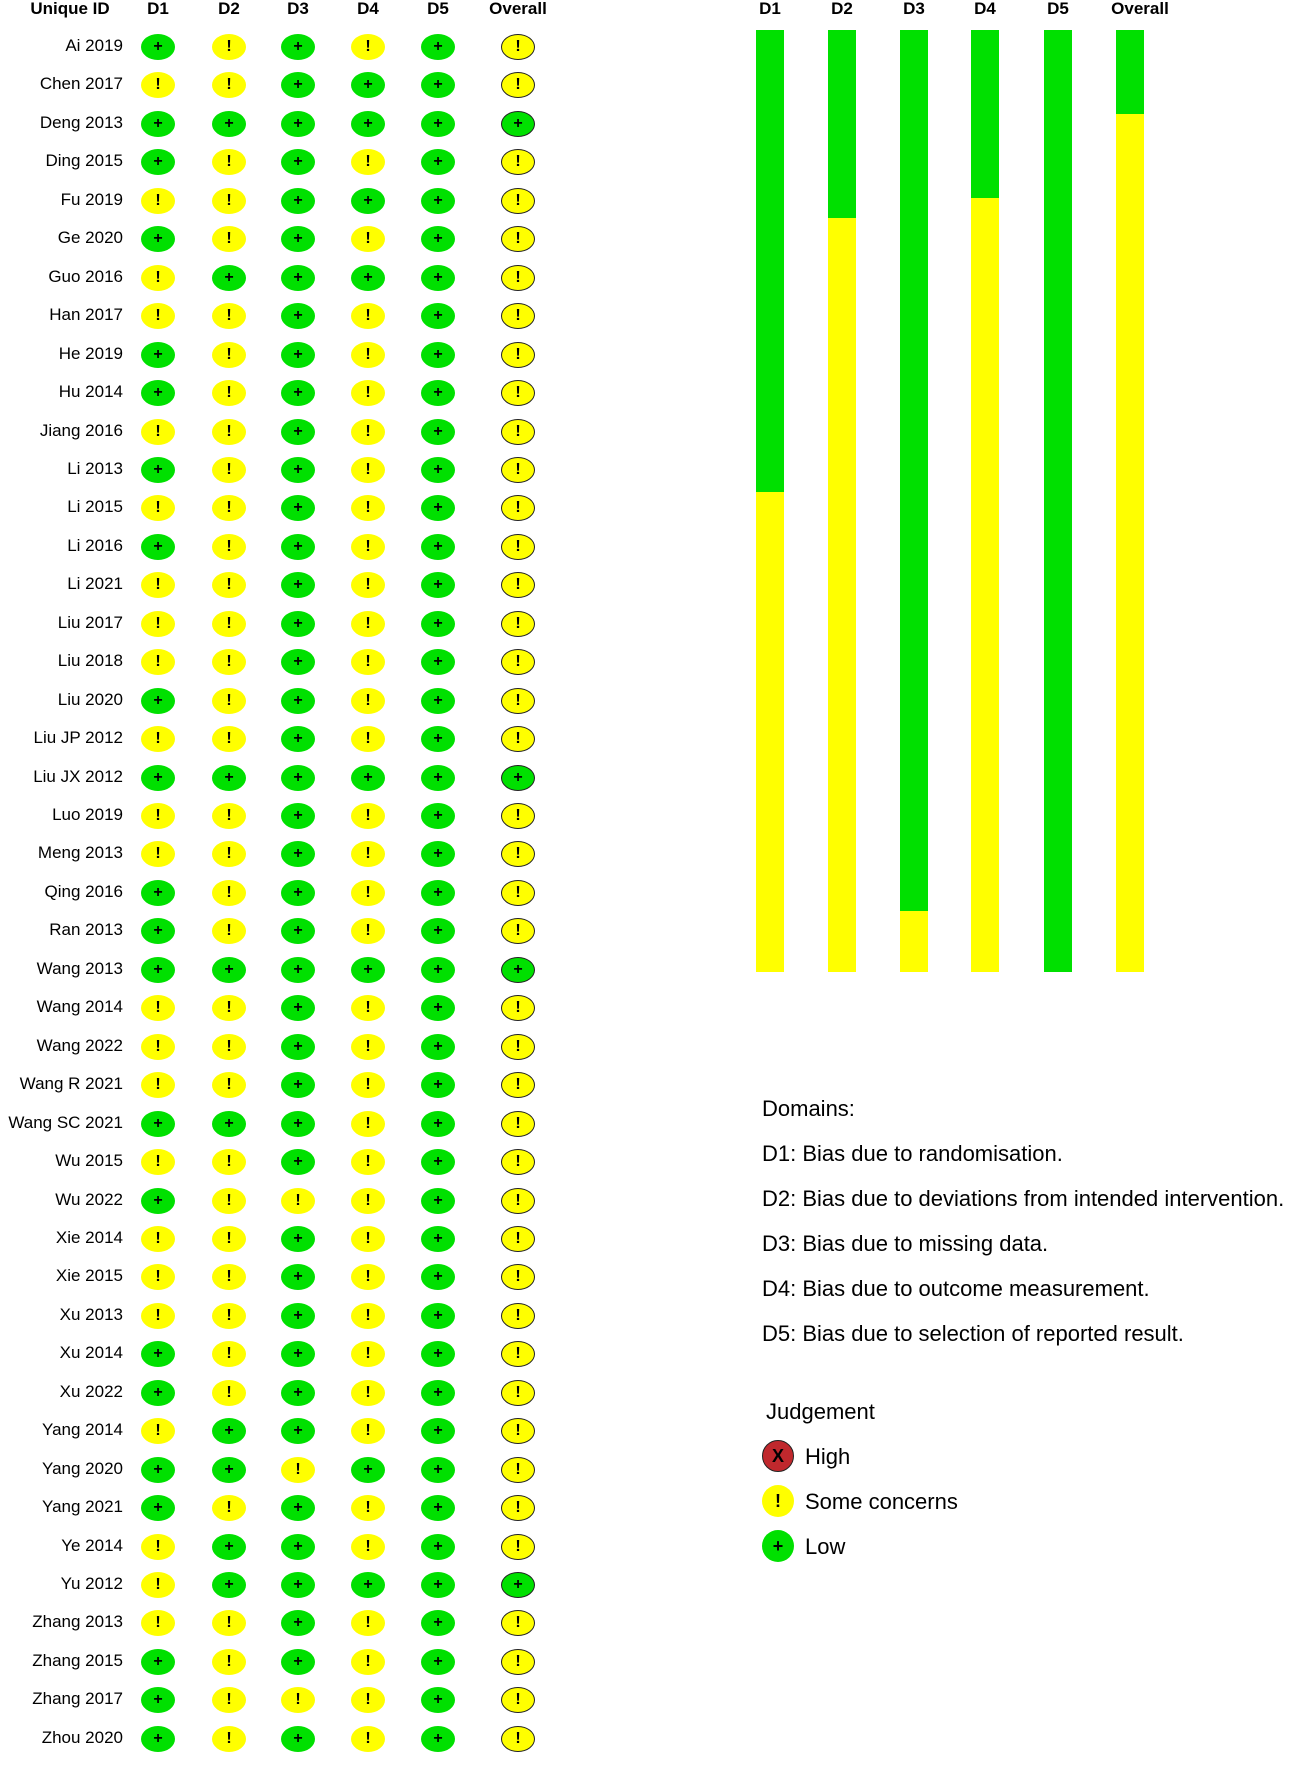 This screenshot has width=1314, height=1766. Describe the element at coordinates (777, 1455) in the screenshot. I see `high-judgement-symbol: X` at that location.